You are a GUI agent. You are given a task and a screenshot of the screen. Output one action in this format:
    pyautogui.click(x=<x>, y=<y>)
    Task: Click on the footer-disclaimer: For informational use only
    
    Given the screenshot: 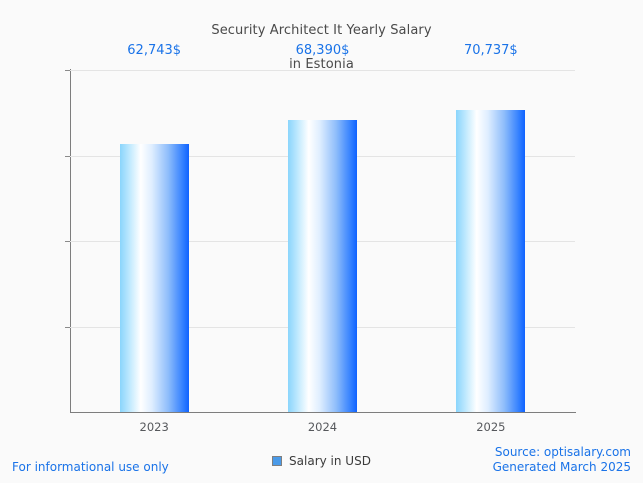 What is the action you would take?
    pyautogui.click(x=90, y=467)
    